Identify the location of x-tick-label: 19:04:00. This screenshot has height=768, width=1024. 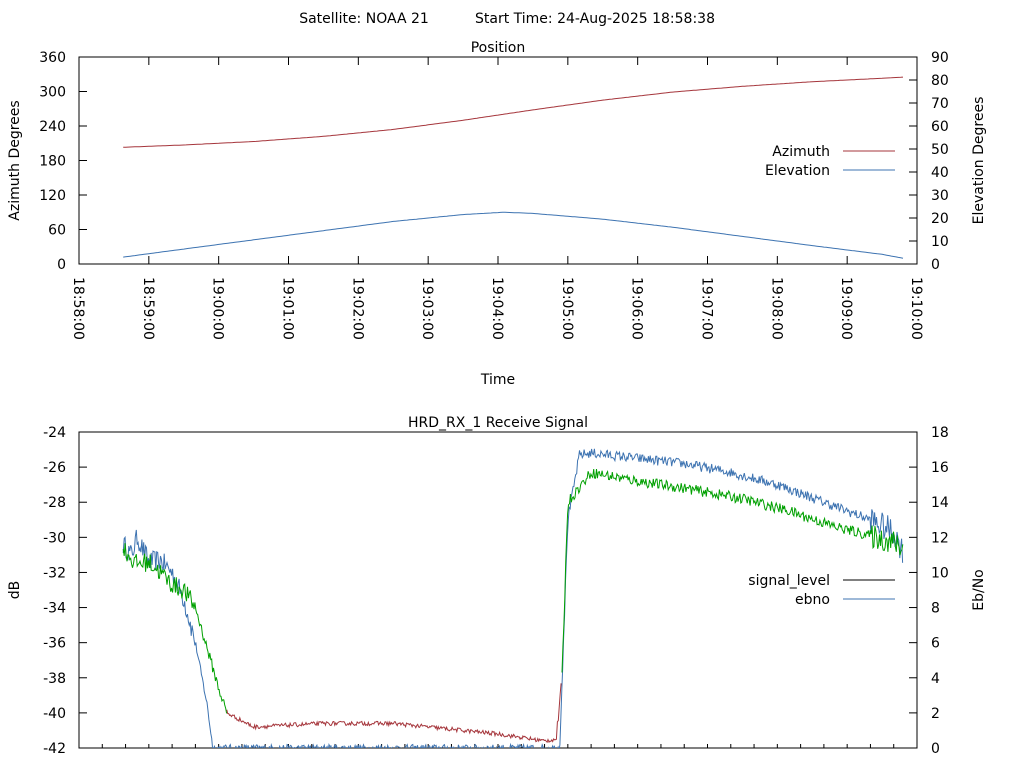
(497, 308).